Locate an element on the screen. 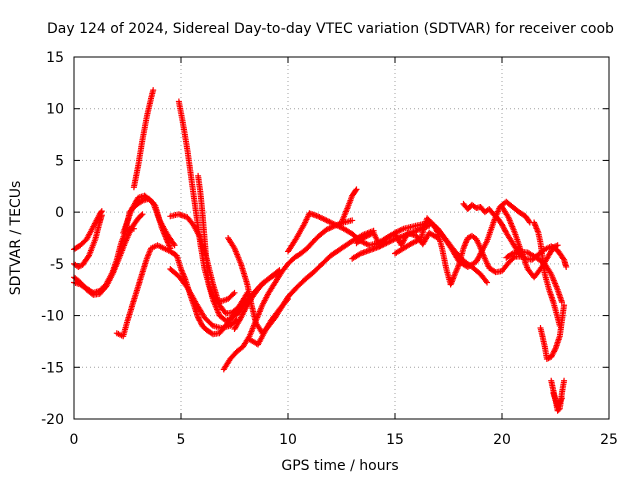  y-tick-label: -10 is located at coordinates (52, 317).